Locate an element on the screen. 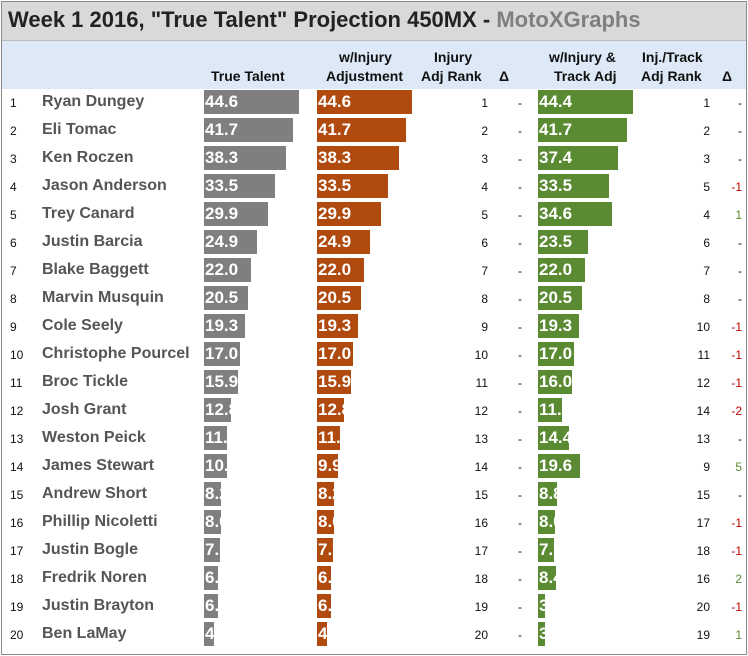 This screenshot has width=748, height=656. label-injury-adjustment: 15.9 is located at coordinates (335, 381).